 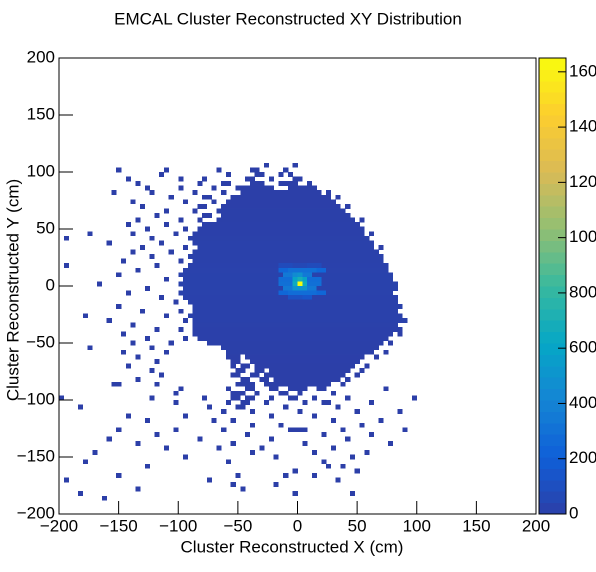 I want to click on y-tick-label: −50, so click(x=40, y=341).